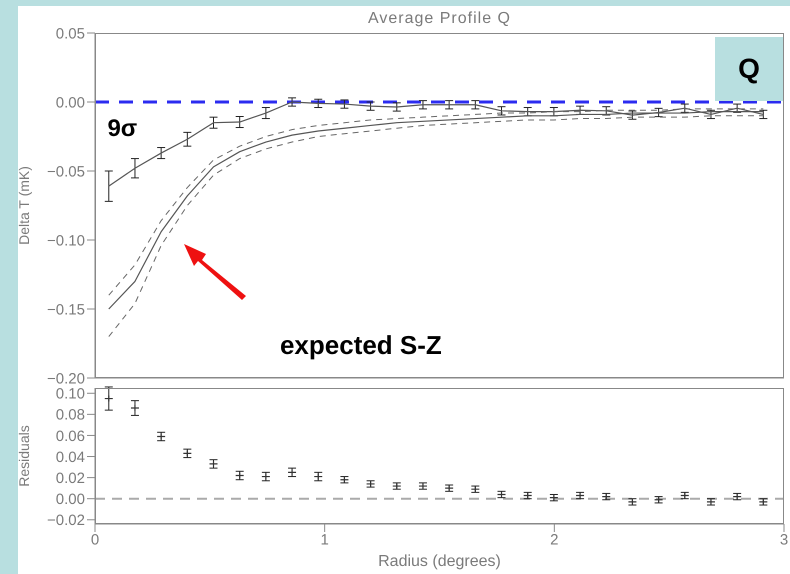 Image resolution: width=790 pixels, height=574 pixels. Describe the element at coordinates (70, 478) in the screenshot. I see `y-tick-label: 0.02` at that location.